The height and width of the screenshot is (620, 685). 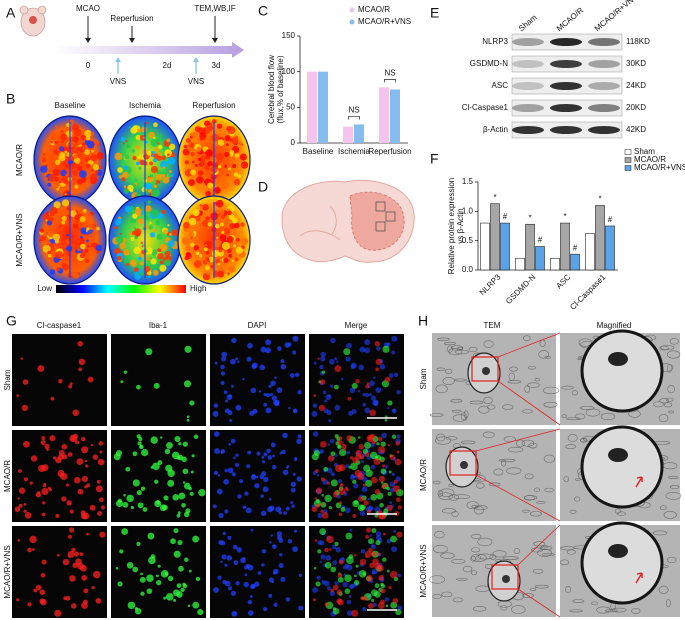 What do you see at coordinates (495, 41) in the screenshot?
I see `blot-row-label: NLRP3` at bounding box center [495, 41].